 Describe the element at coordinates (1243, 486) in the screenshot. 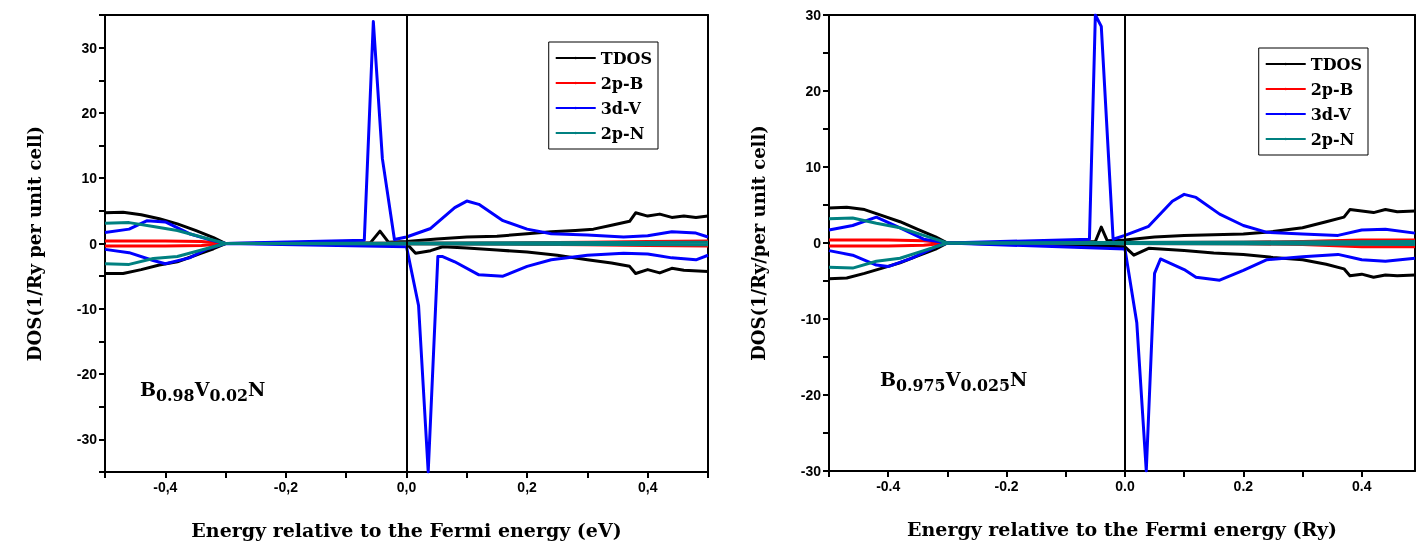

I see `x-tick-label: 0.2` at that location.